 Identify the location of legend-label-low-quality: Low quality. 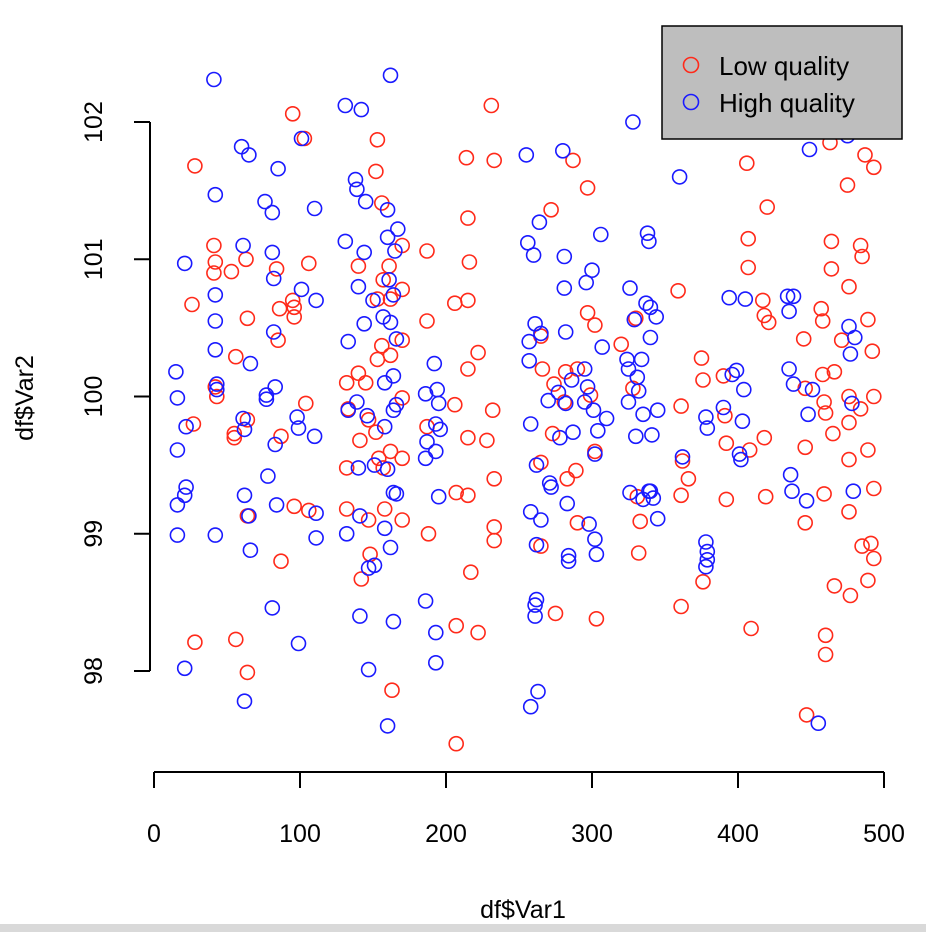
(784, 66).